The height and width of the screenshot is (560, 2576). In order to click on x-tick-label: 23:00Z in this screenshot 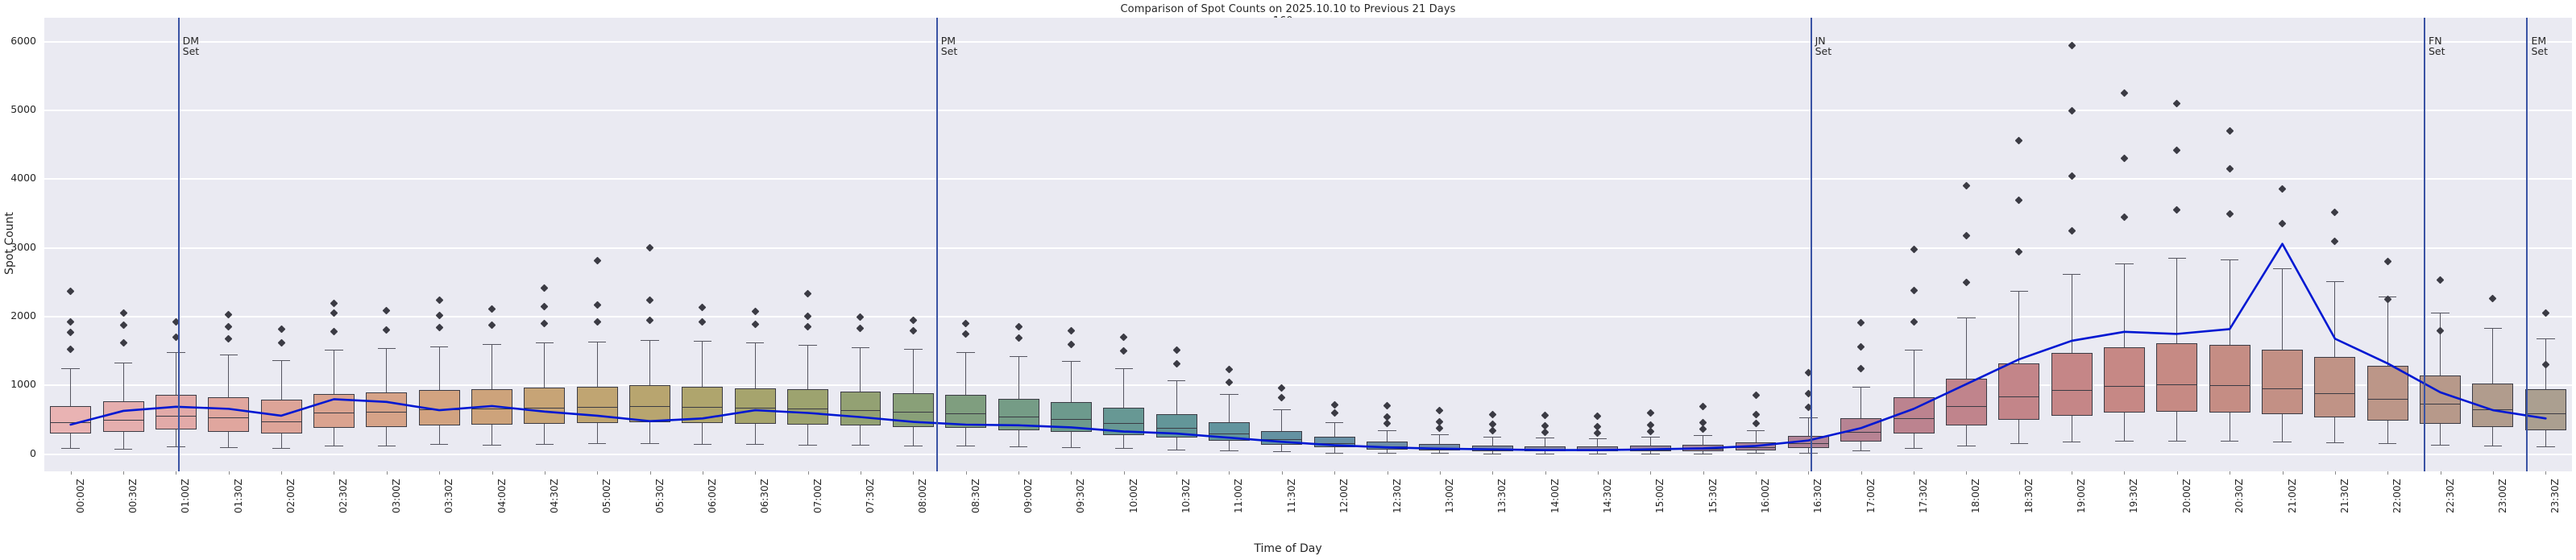, I will do `click(2502, 496)`.